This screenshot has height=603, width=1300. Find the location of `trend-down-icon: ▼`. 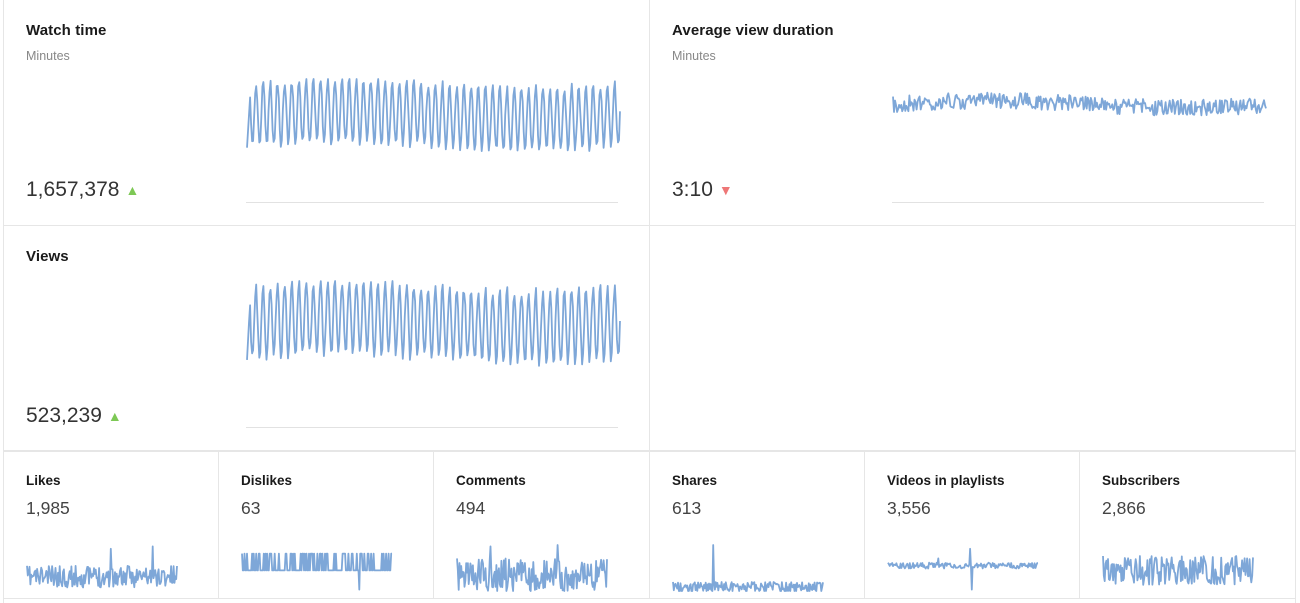

trend-down-icon: ▼ is located at coordinates (725, 190).